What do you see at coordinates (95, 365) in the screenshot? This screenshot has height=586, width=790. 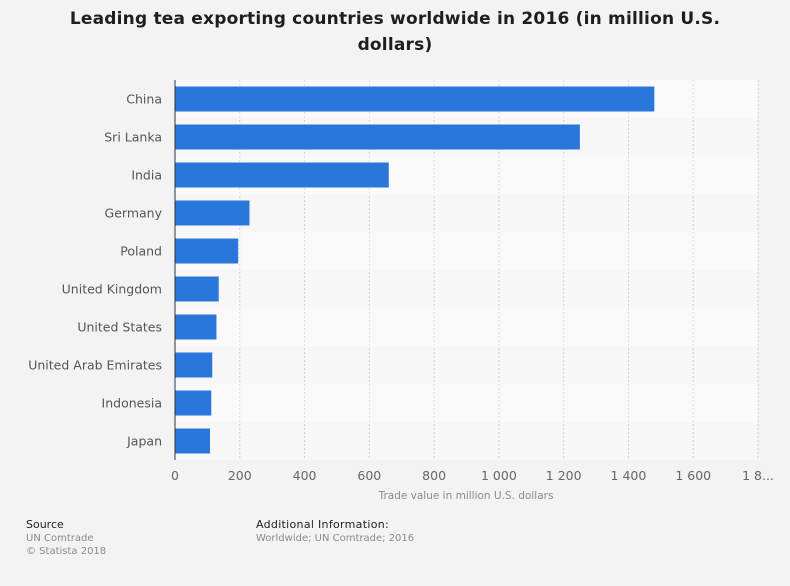 I see `category-label: United Arab Emirates` at bounding box center [95, 365].